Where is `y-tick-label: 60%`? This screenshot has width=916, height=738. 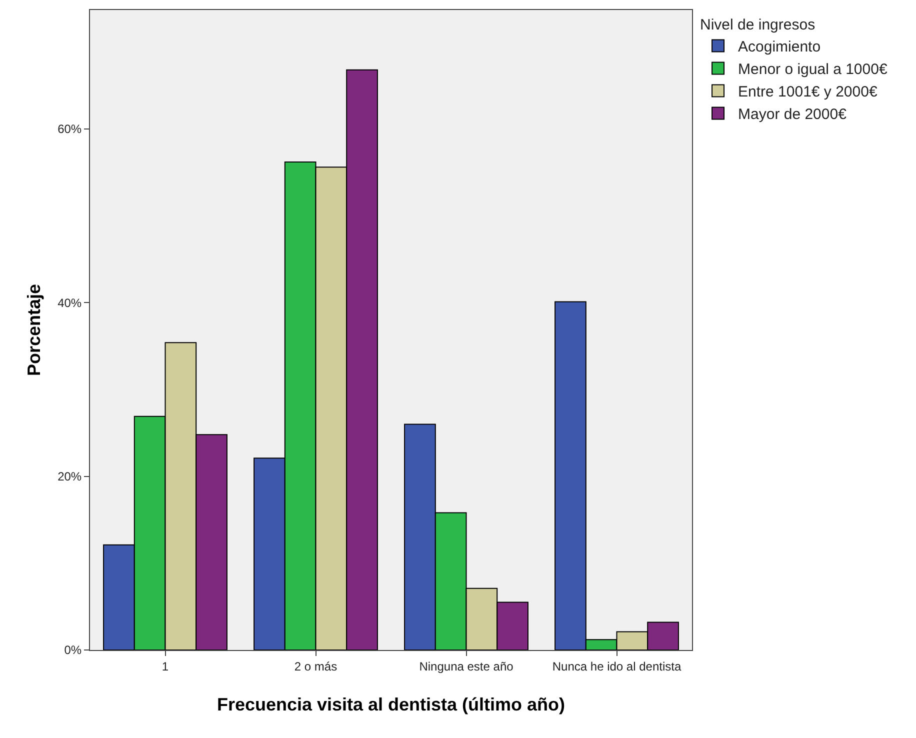 y-tick-label: 60% is located at coordinates (70, 129).